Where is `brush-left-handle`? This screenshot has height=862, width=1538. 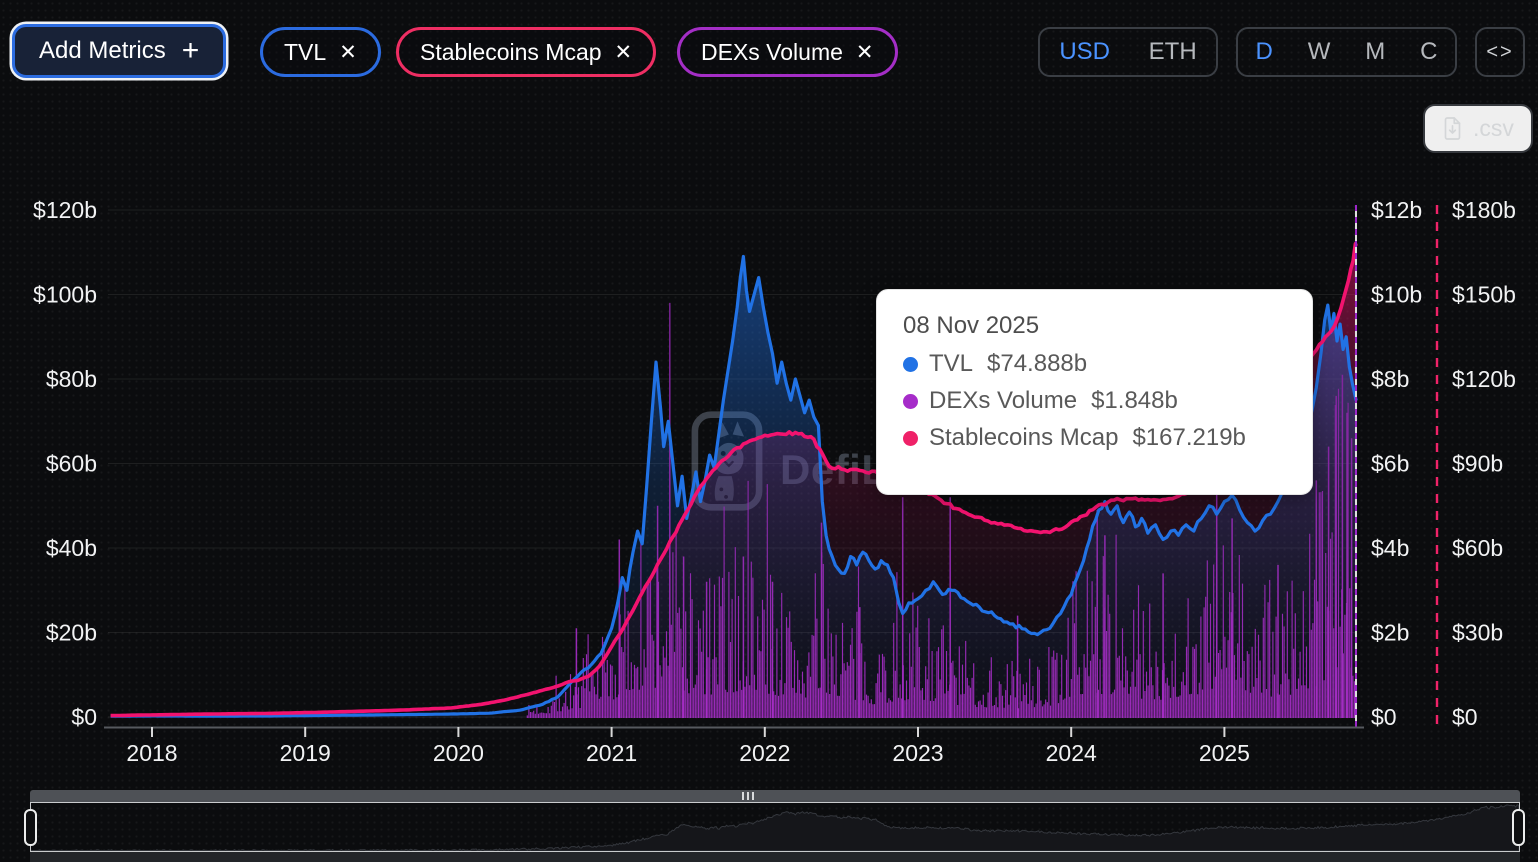 brush-left-handle is located at coordinates (30, 827).